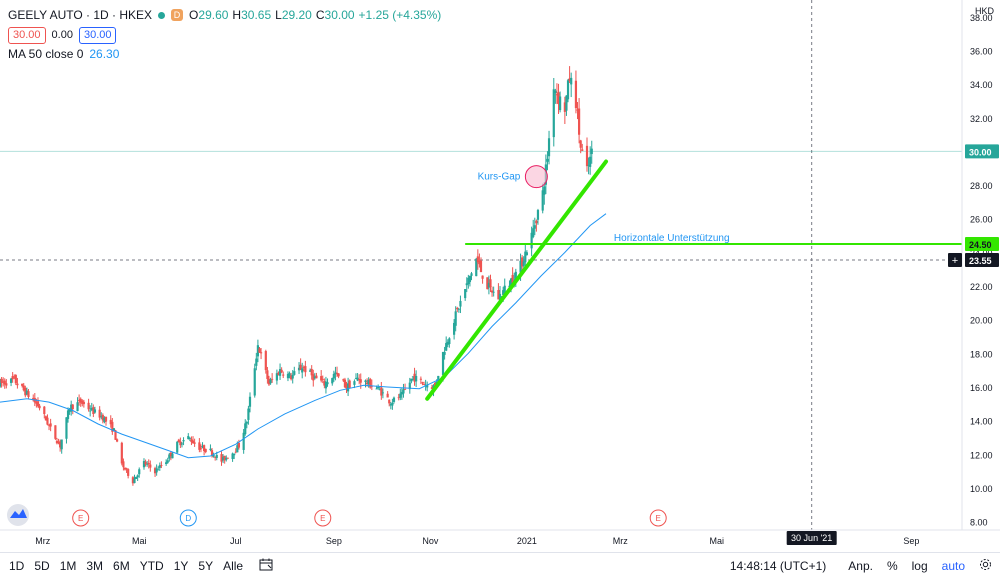 This screenshot has width=1000, height=579. I want to click on crosshair-add-button, so click(955, 259).